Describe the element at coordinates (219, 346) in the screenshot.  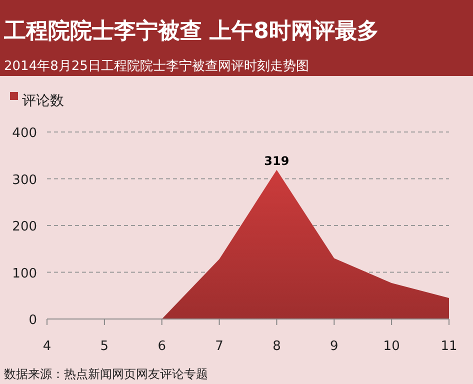
I see `x-tick-label: 7` at that location.